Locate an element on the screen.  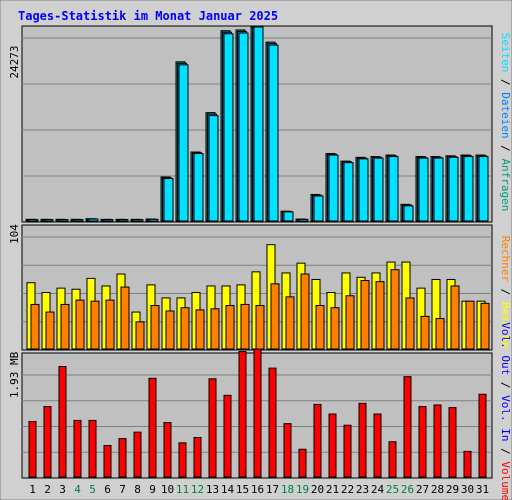
y-label-top: 24273 is located at coordinates (14, 61).